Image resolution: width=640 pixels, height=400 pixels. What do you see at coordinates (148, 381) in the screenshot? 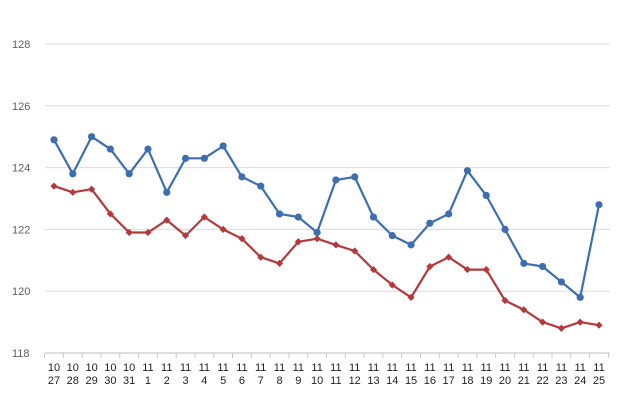
I see `x-tick-label-day: 1` at bounding box center [148, 381].